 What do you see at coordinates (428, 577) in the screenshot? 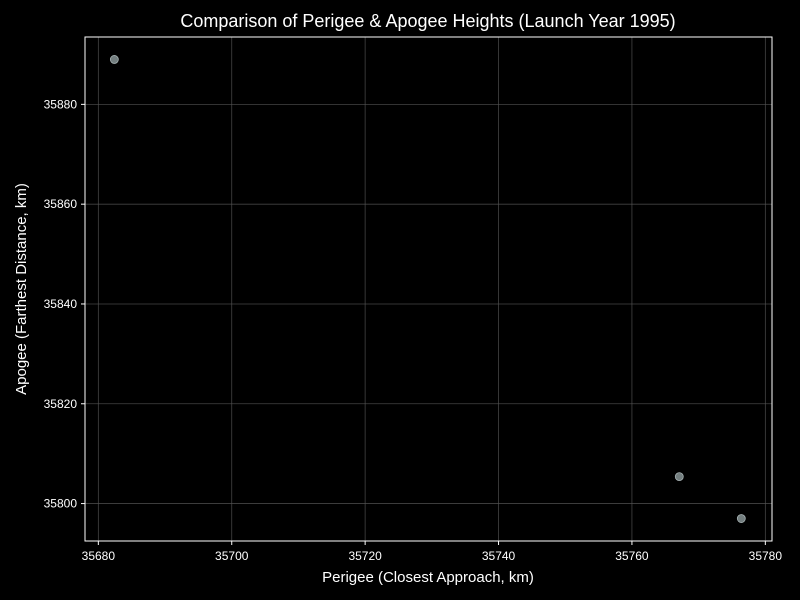
I see `x-axis-label: Perigee (Closest Approach, km)` at bounding box center [428, 577].